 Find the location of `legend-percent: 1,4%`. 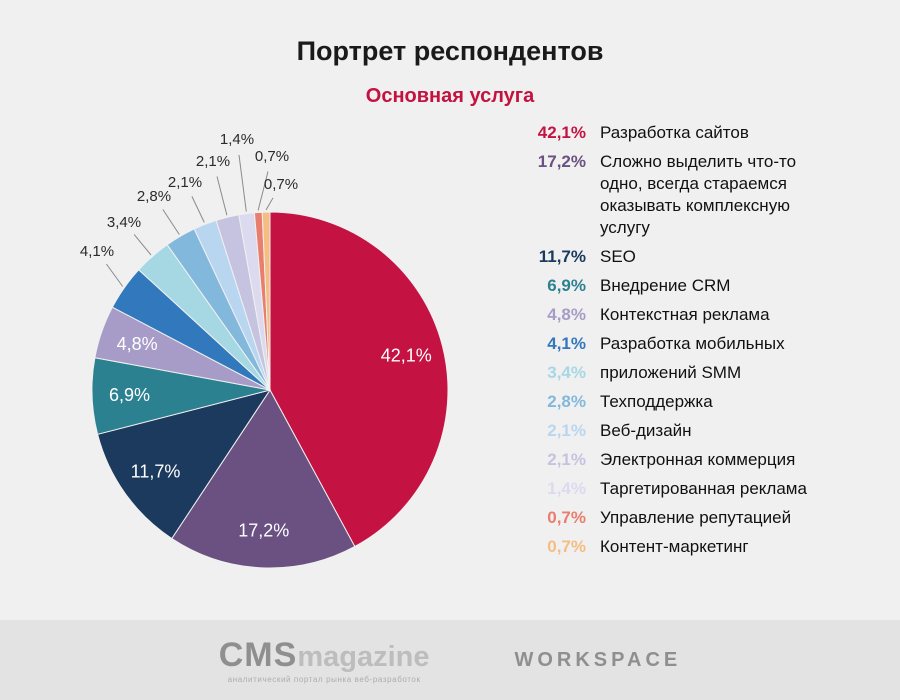

legend-percent: 1,4% is located at coordinates (566, 488).